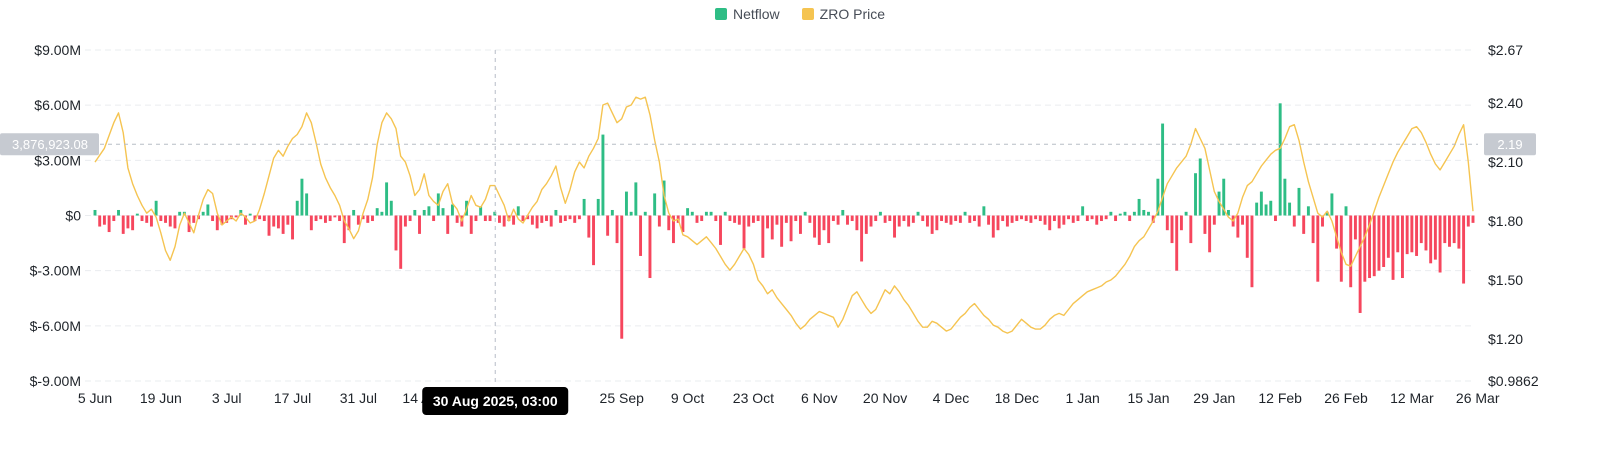  What do you see at coordinates (50, 144) in the screenshot?
I see `crosshair-left-value: 3,876,923.08` at bounding box center [50, 144].